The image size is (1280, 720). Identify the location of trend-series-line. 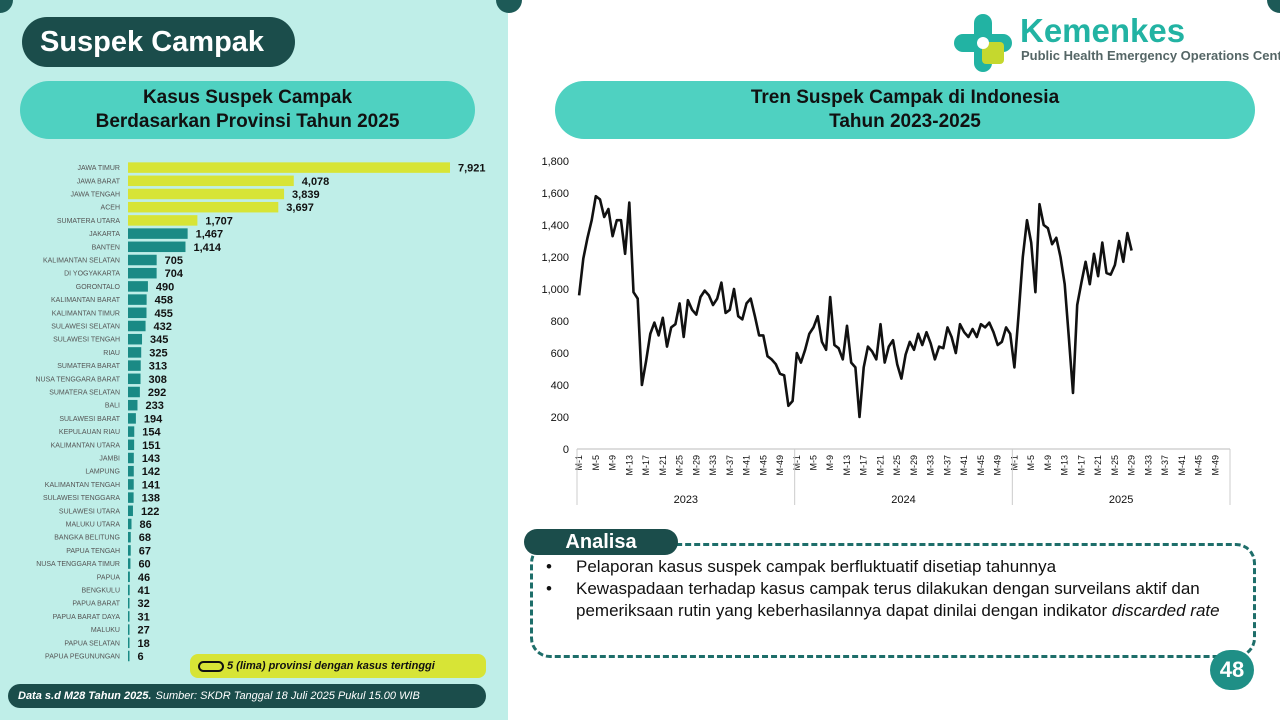
(855, 306).